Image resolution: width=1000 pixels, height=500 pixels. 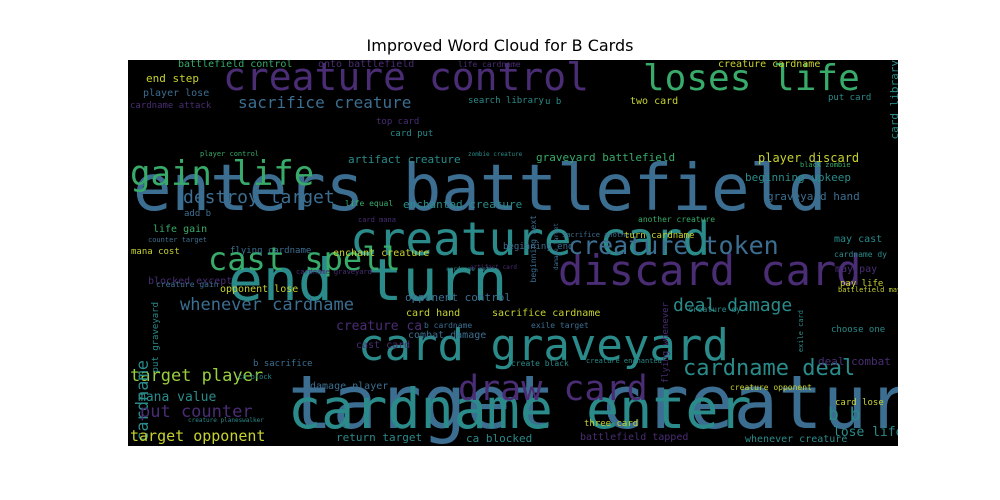 What do you see at coordinates (506, 101) in the screenshot?
I see `word-search-library: search library` at bounding box center [506, 101].